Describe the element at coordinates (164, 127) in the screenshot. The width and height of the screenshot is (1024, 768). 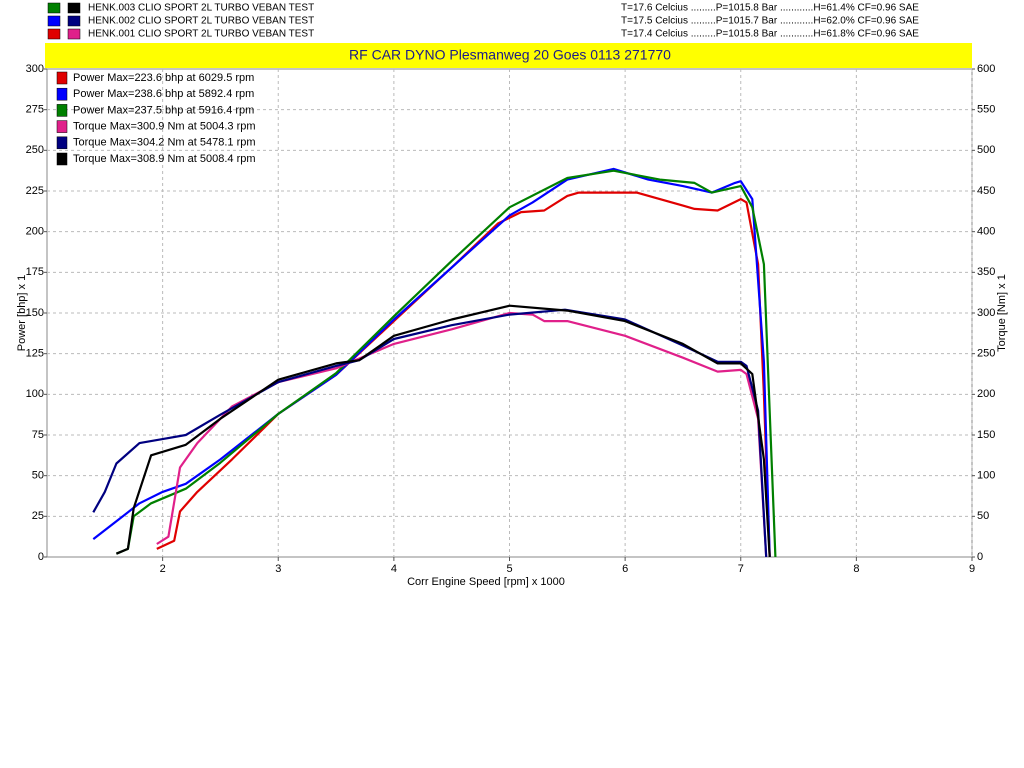
I see `legend-label: Torque Max=300.9 Nm at 5004.3 rpm` at that location.